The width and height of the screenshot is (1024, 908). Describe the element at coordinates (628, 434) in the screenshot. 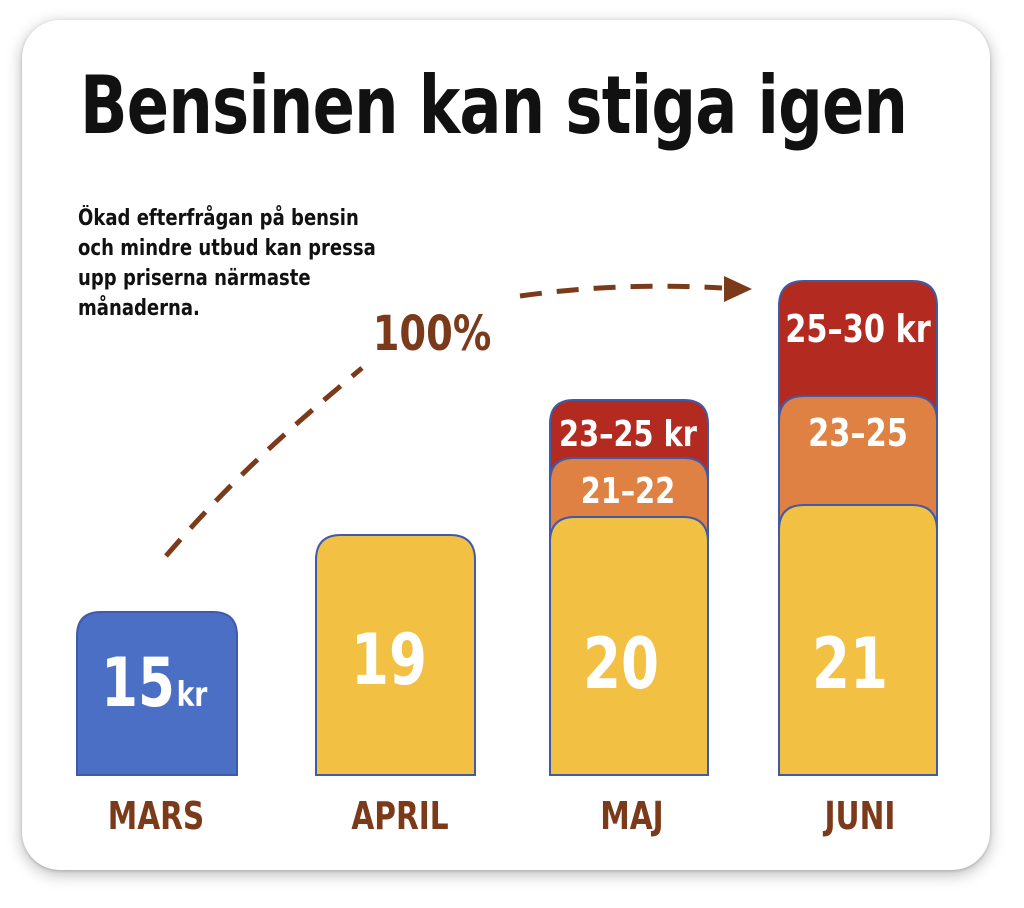

I see `range-label-maj-high: 23–25 kr` at that location.